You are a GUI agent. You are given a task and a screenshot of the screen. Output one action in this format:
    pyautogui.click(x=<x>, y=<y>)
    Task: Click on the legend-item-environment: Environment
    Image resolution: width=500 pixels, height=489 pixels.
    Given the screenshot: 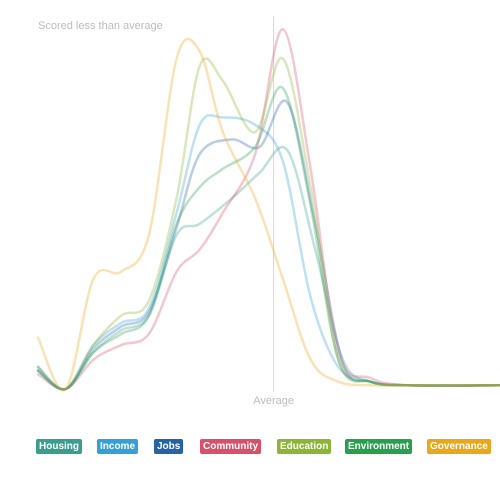 What is the action you would take?
    pyautogui.click(x=379, y=446)
    